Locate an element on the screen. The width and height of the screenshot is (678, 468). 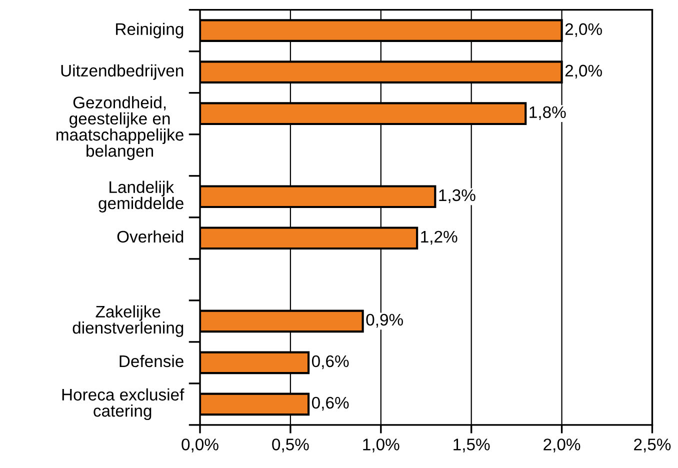
data-label: 1,3% is located at coordinates (457, 196).